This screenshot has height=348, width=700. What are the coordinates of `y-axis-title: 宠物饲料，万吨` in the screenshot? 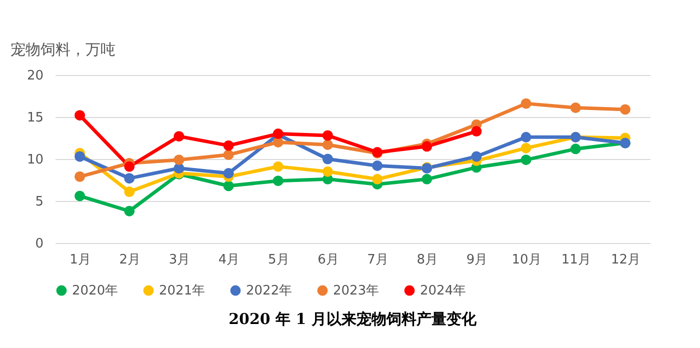 It's located at (63, 49).